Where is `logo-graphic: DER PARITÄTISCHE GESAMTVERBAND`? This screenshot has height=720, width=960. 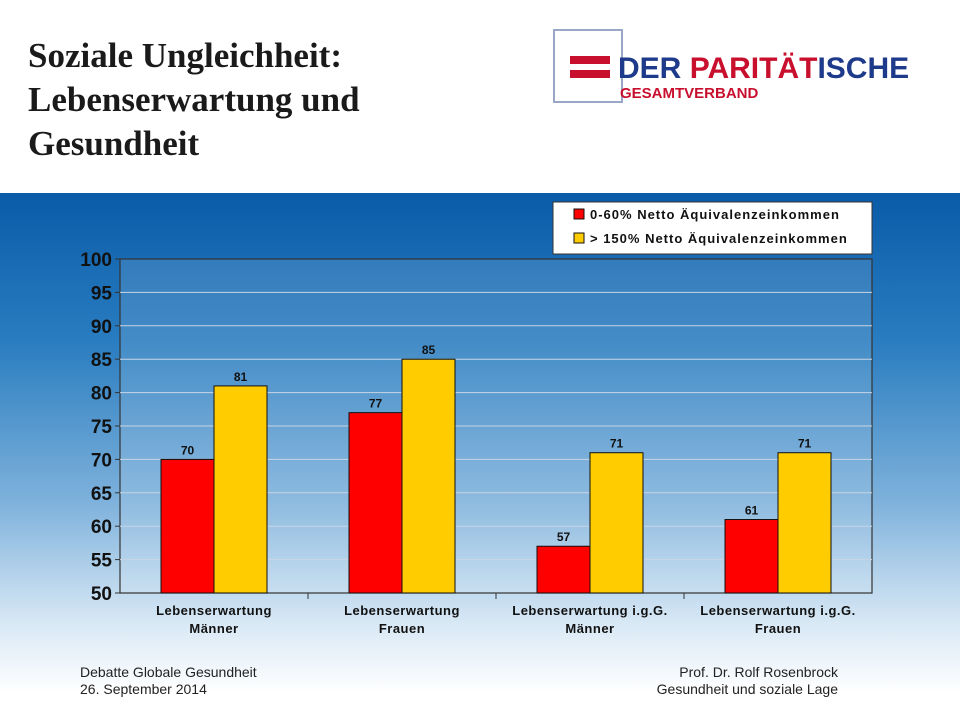
logo-graphic: DER PARITÄTISCHE GESAMTVERBAND is located at coordinates (731, 66).